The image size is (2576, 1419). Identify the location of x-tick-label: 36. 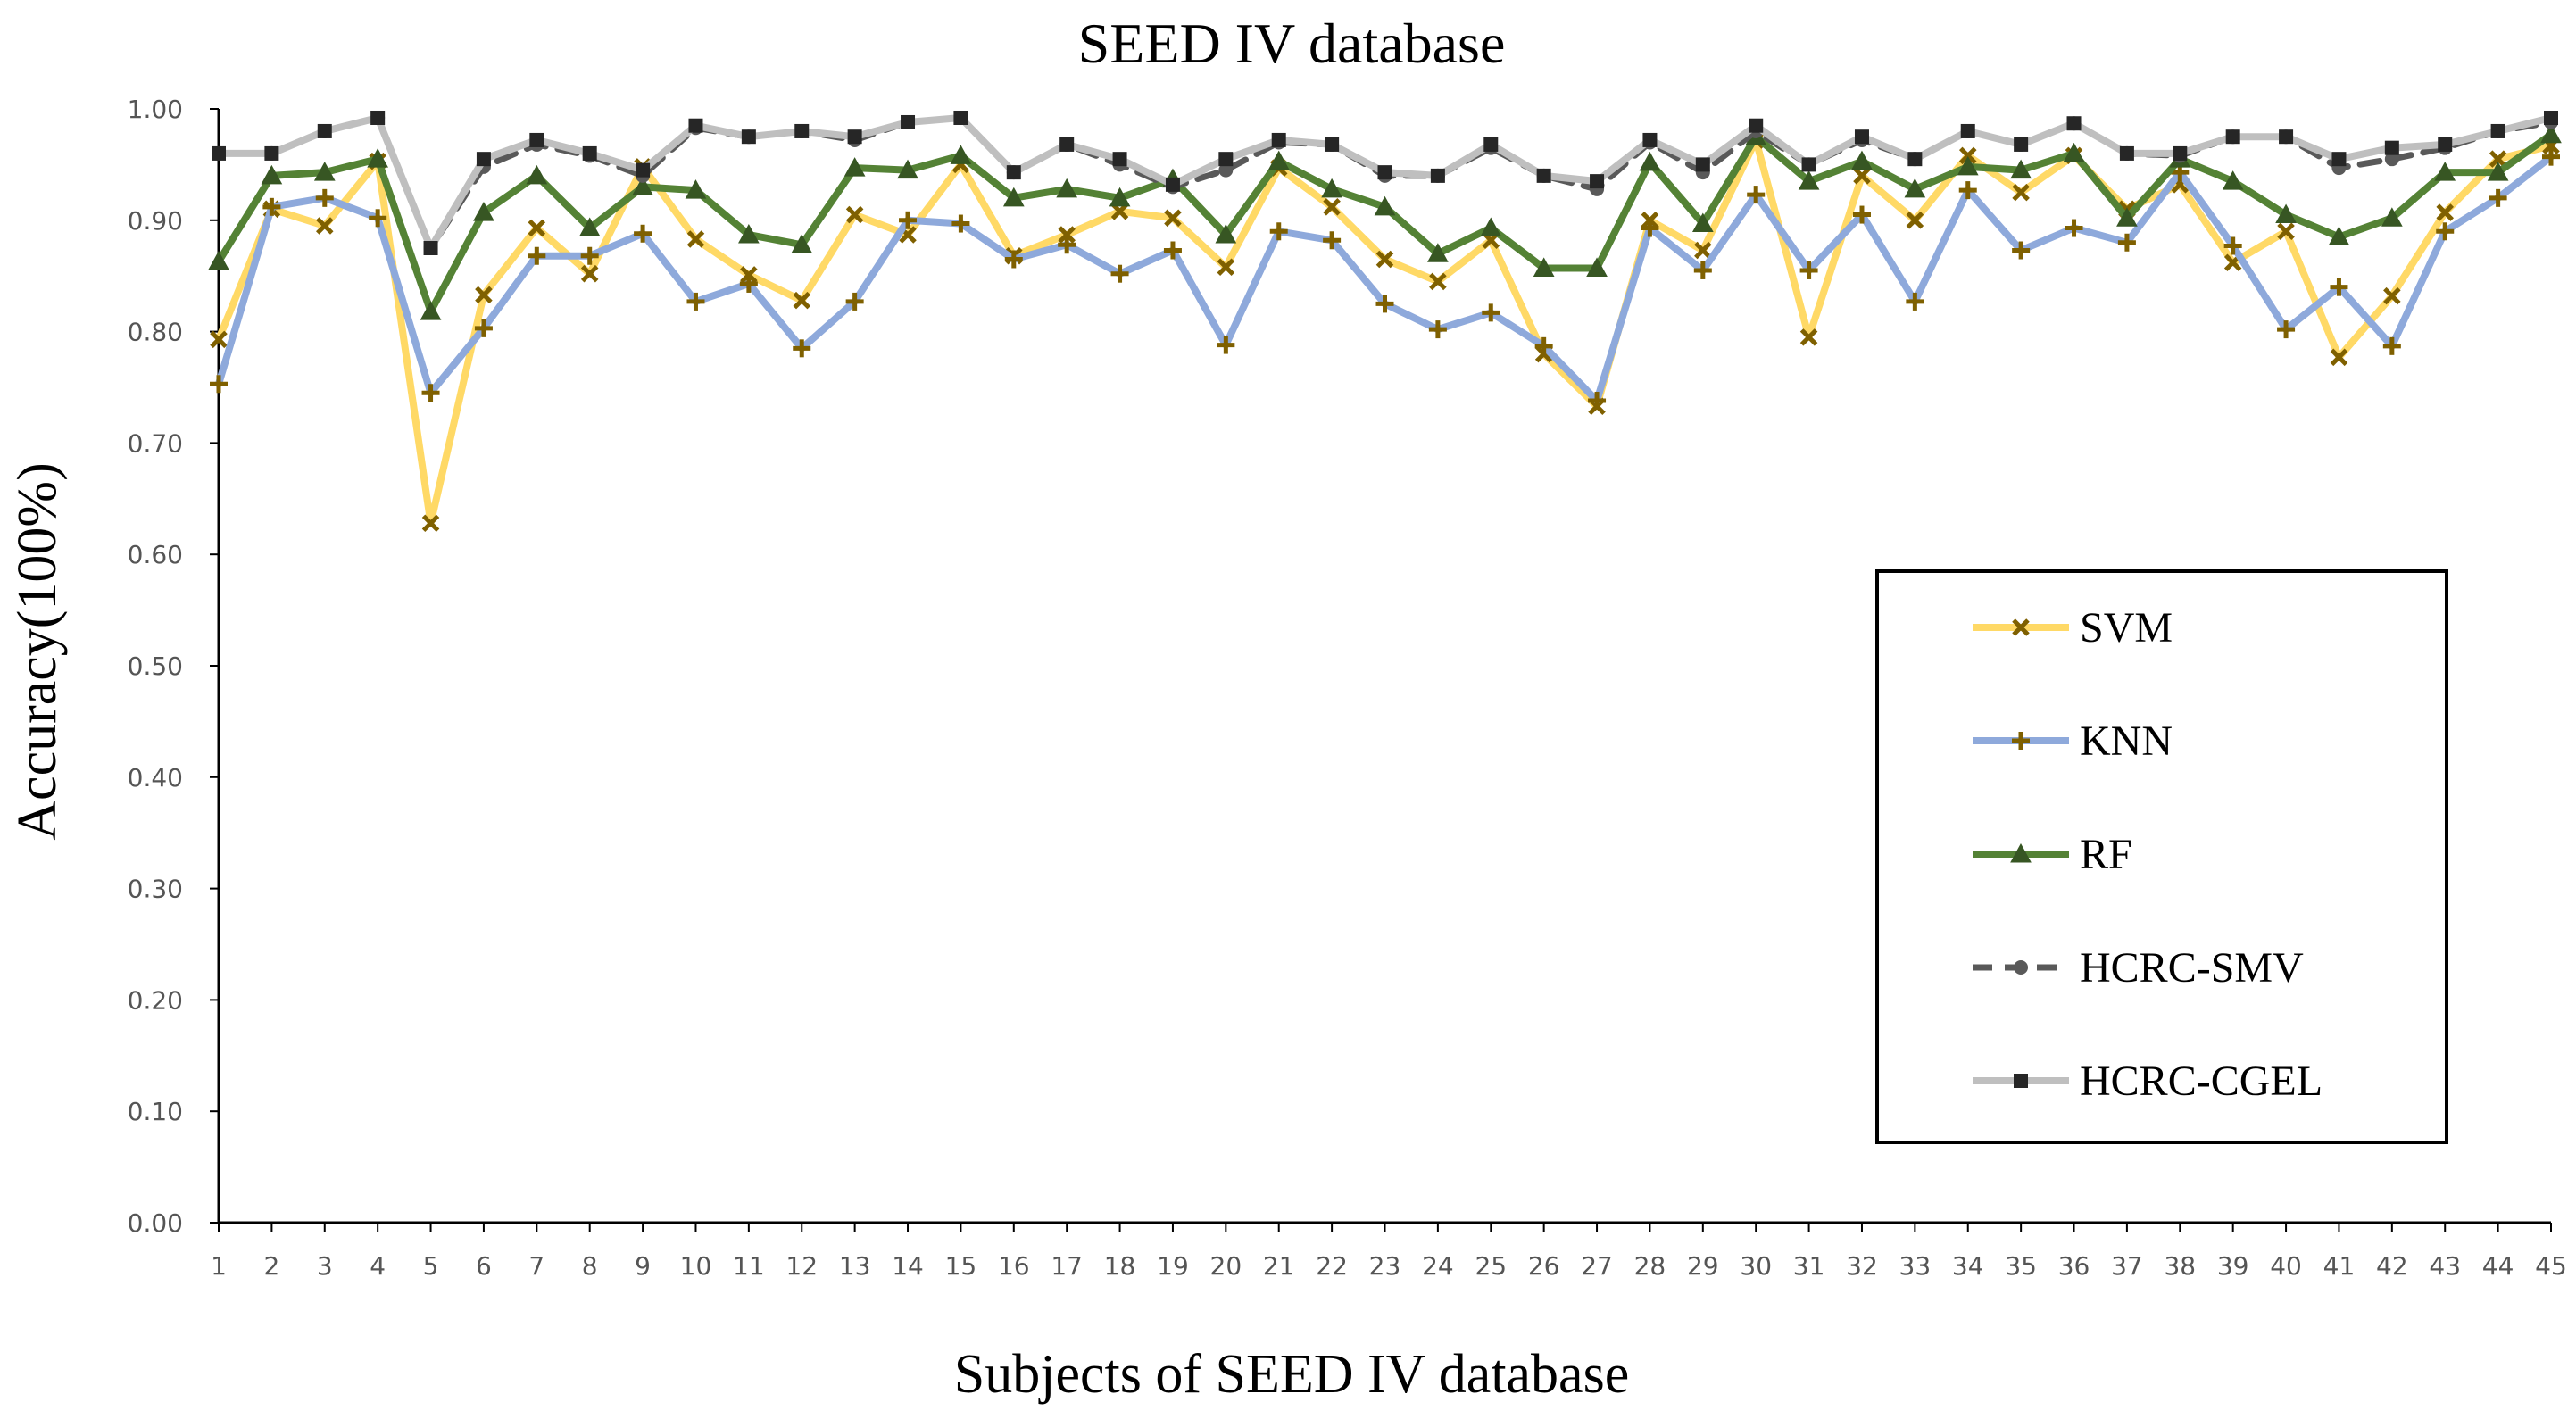
(2074, 1266).